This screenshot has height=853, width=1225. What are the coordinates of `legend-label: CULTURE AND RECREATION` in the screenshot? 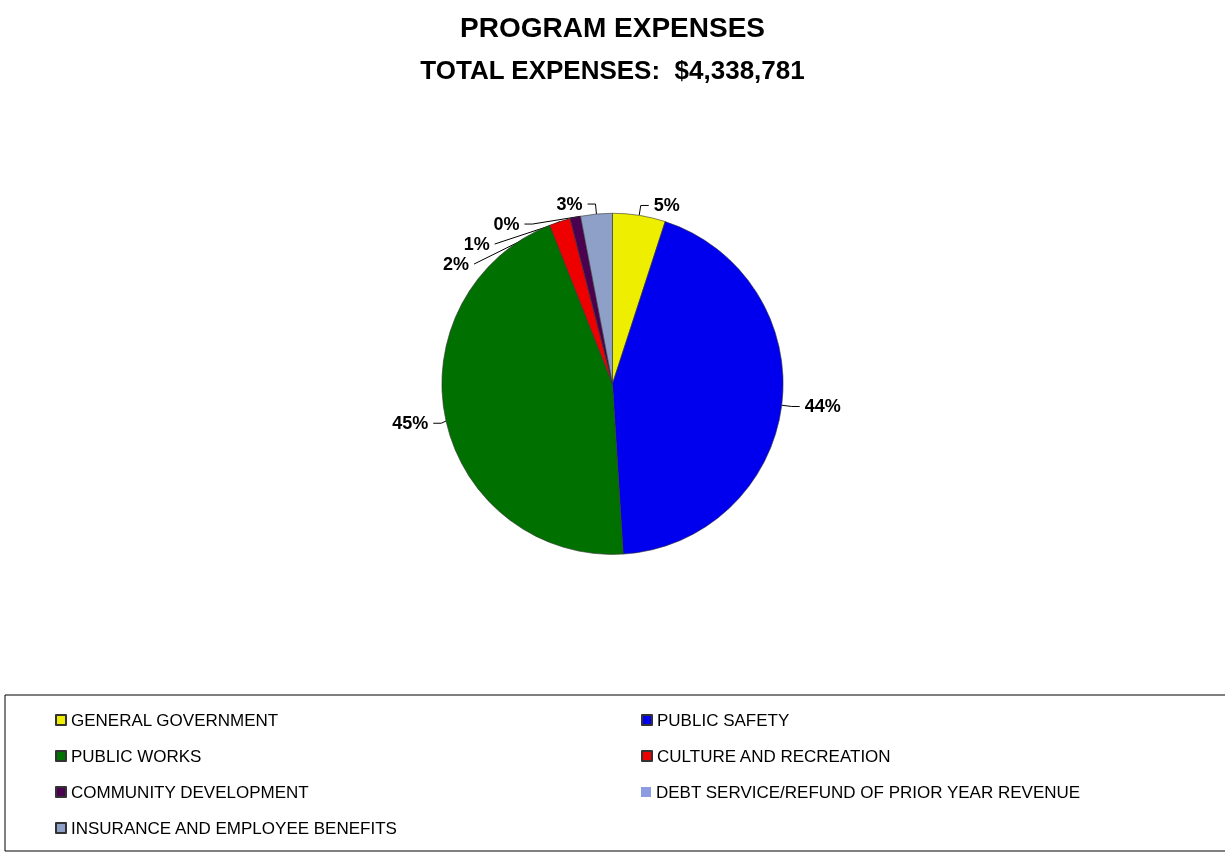 It's located at (774, 756).